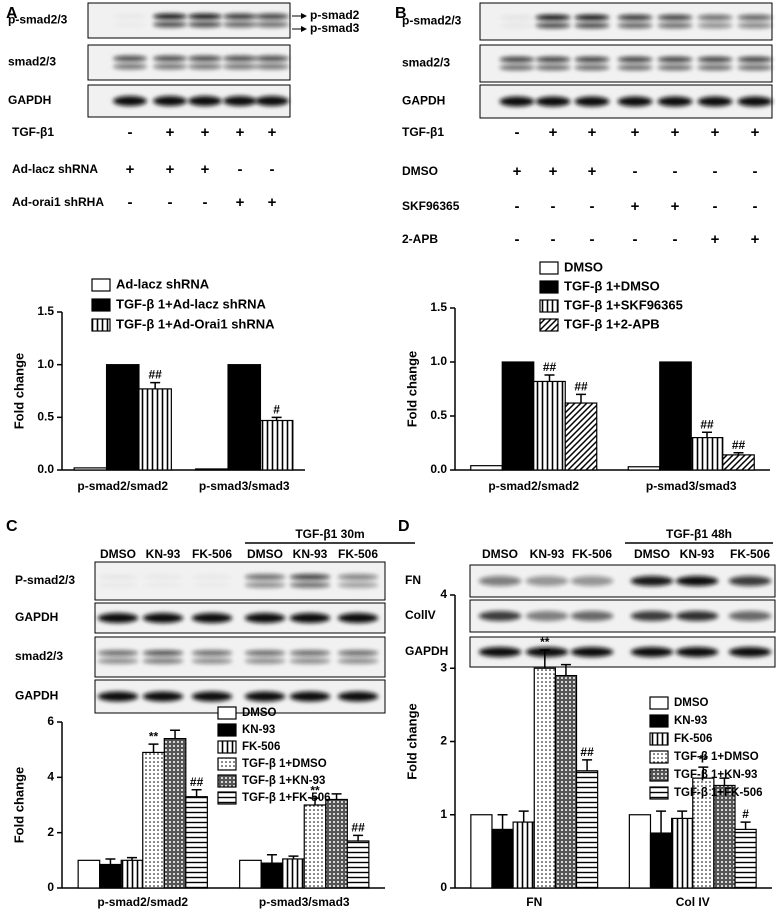 The height and width of the screenshot is (918, 778). I want to click on x-tick-label: FN, so click(534, 902).